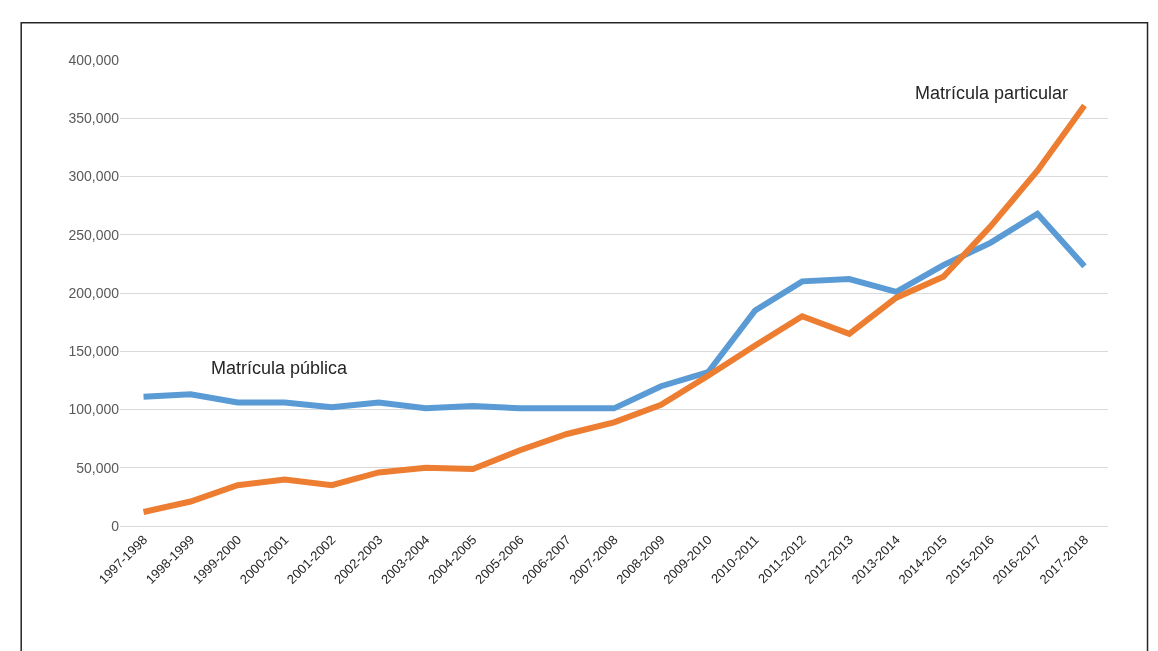 This screenshot has height=651, width=1158. Describe the element at coordinates (94, 234) in the screenshot. I see `y-tick-label: 250,000` at that location.